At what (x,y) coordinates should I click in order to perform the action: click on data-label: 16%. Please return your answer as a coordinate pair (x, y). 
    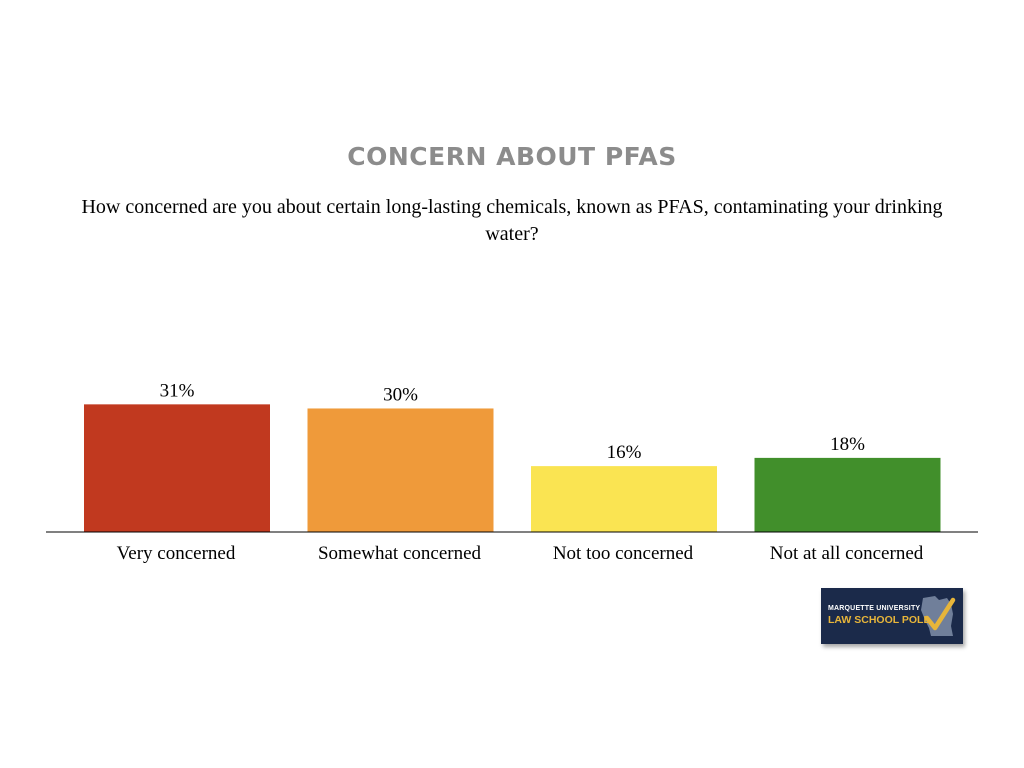
    Looking at the image, I should click on (624, 452).